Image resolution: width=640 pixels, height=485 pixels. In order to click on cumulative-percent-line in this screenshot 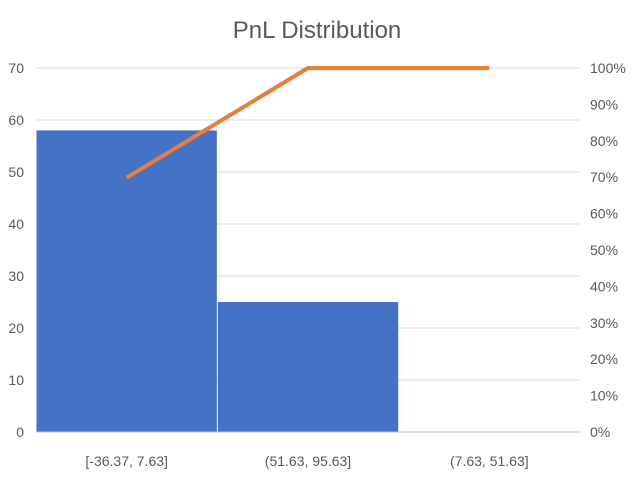, I will do `click(307, 123)`.